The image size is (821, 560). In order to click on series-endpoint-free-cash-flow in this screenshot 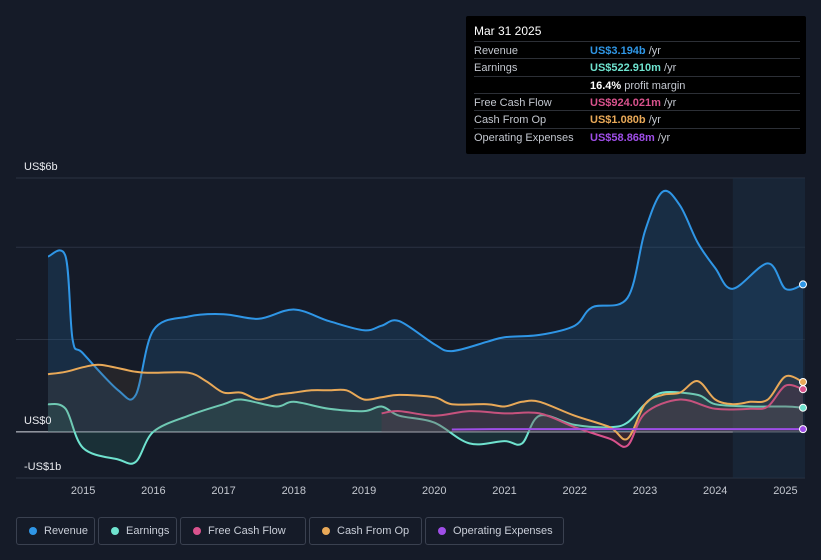, I will do `click(803, 389)`.